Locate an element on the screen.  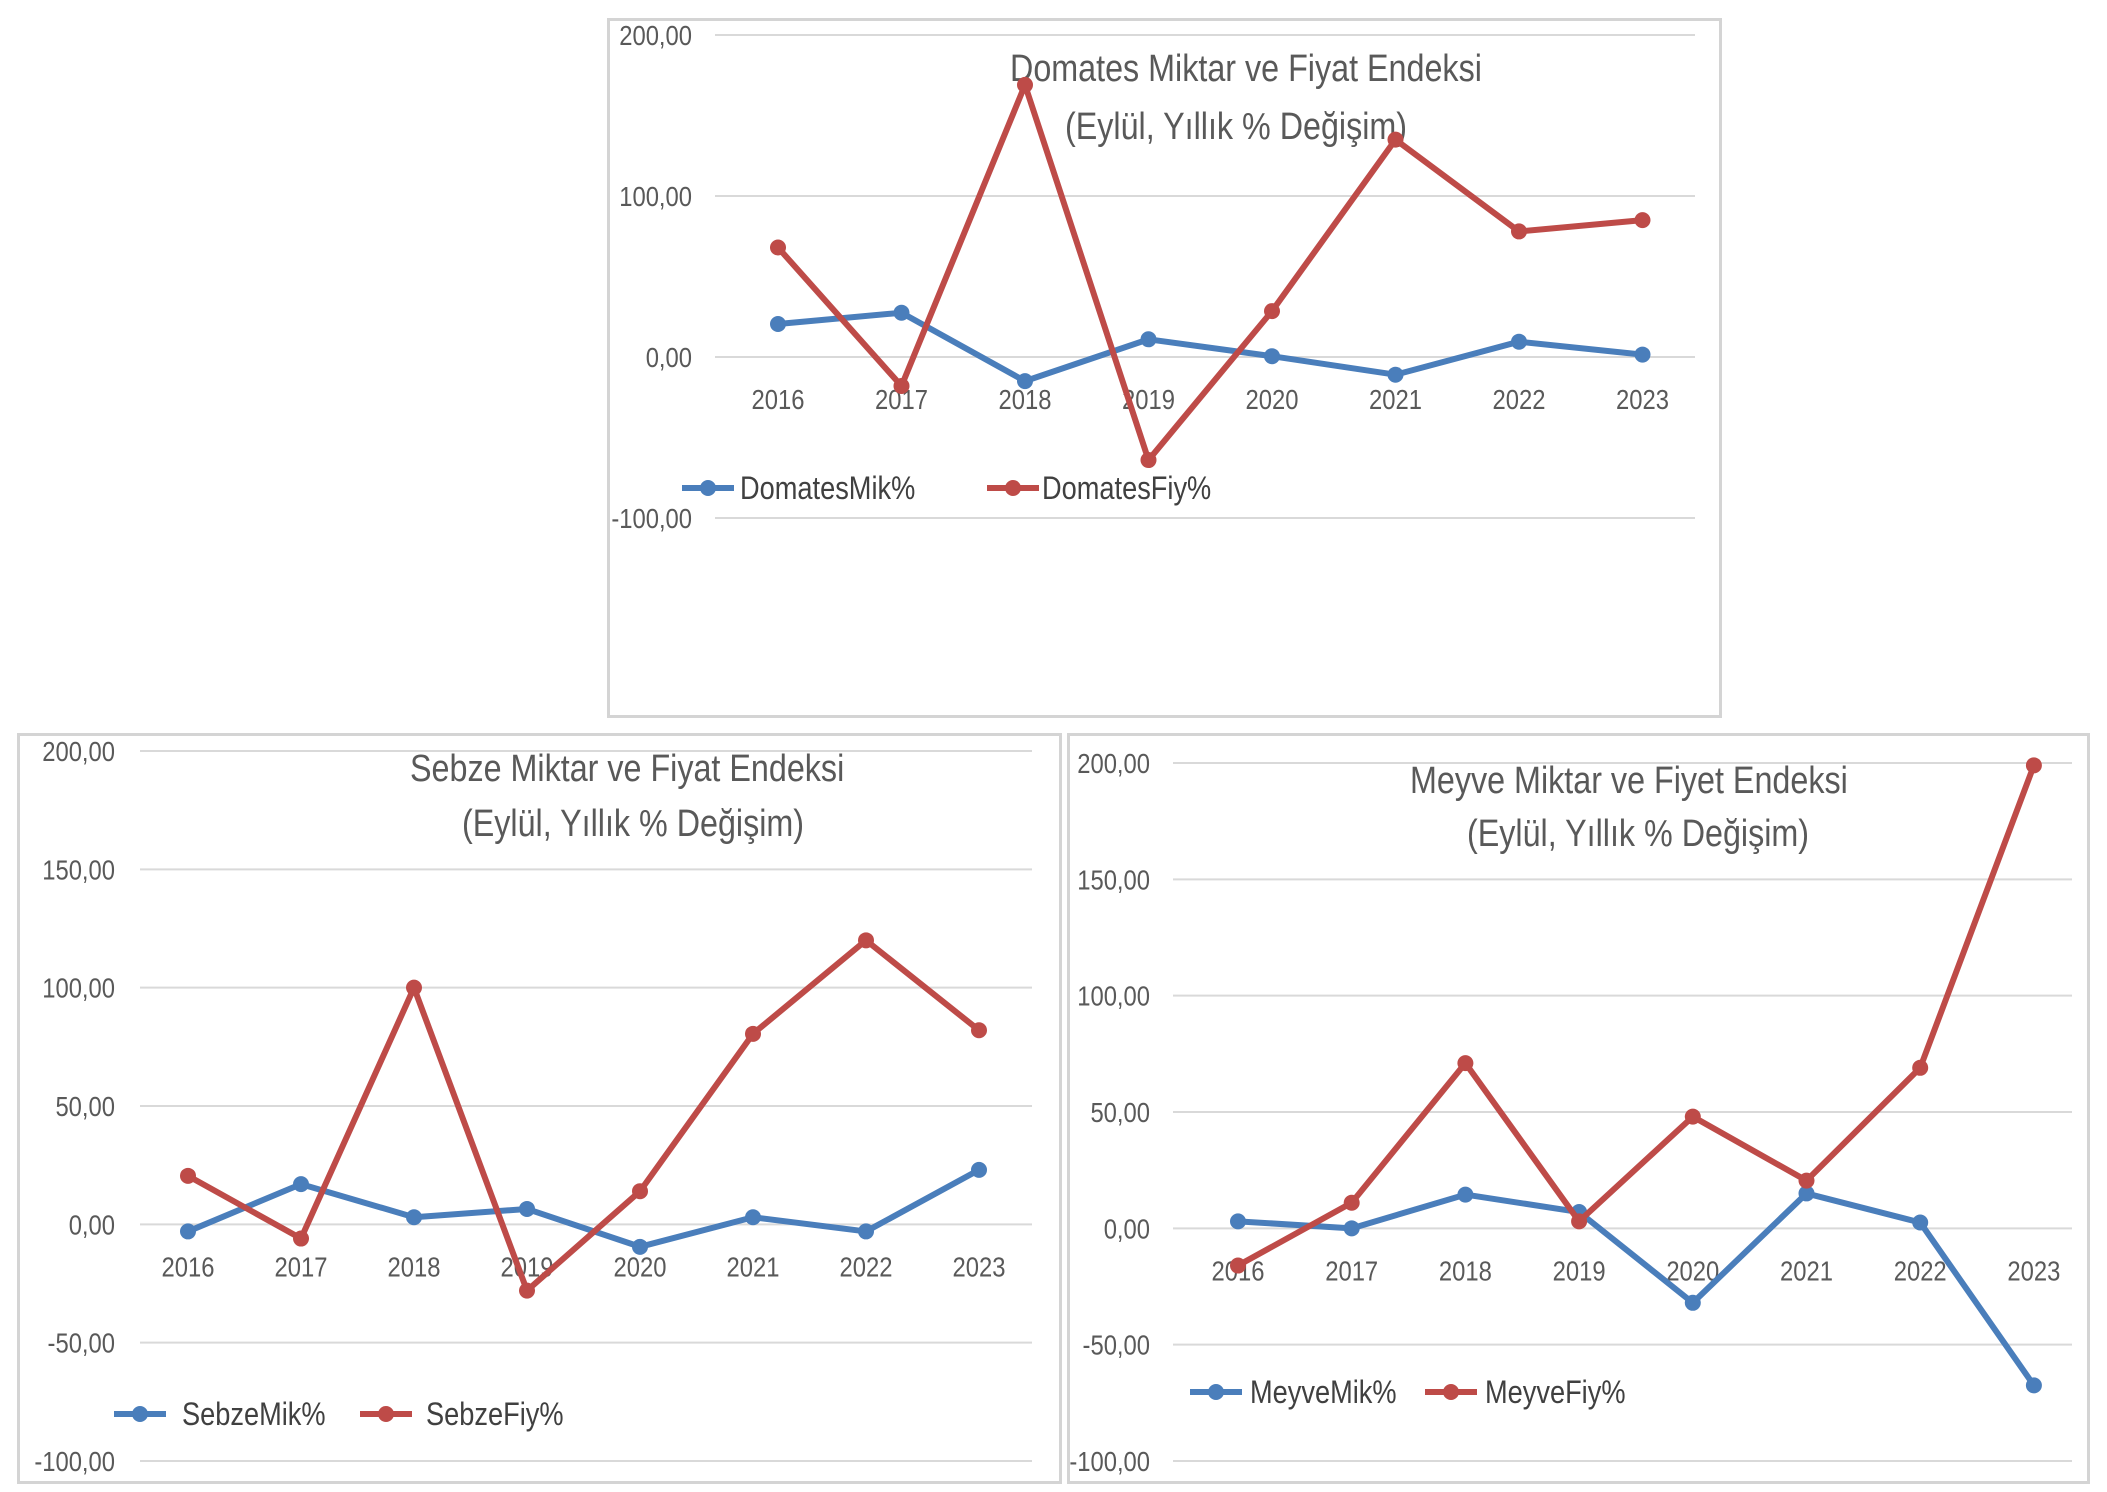
legend-label: DomatesMik% is located at coordinates (827, 489).